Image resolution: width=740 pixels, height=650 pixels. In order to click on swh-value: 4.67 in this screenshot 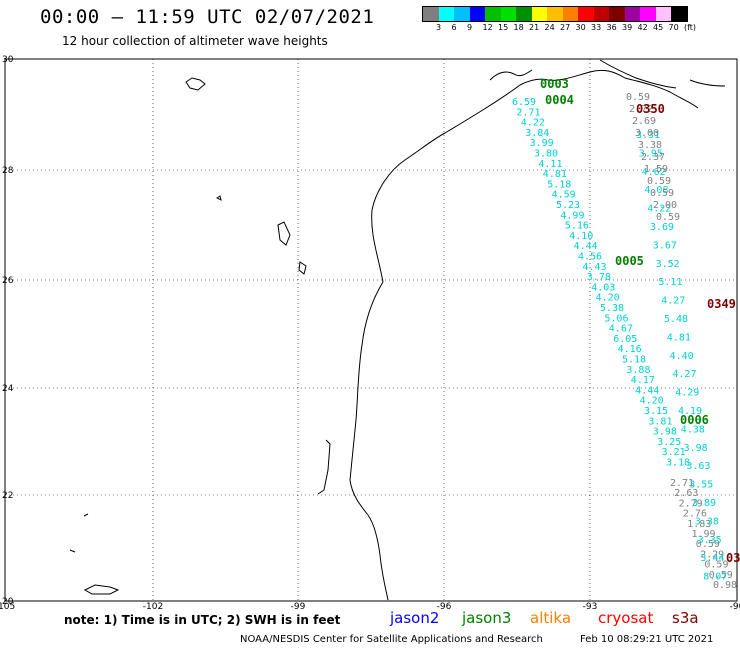, I will do `click(621, 329)`.